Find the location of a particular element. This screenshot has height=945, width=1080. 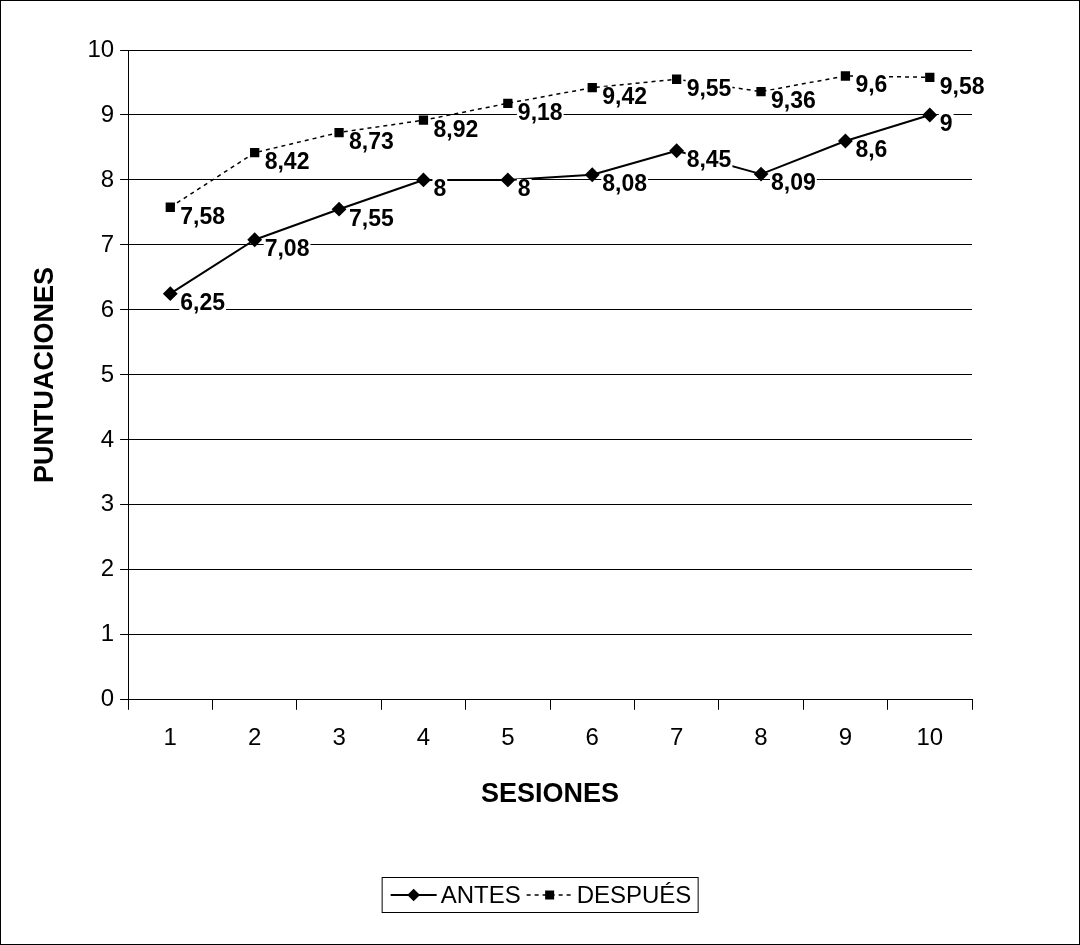

data-label: 8,09 is located at coordinates (793, 182).